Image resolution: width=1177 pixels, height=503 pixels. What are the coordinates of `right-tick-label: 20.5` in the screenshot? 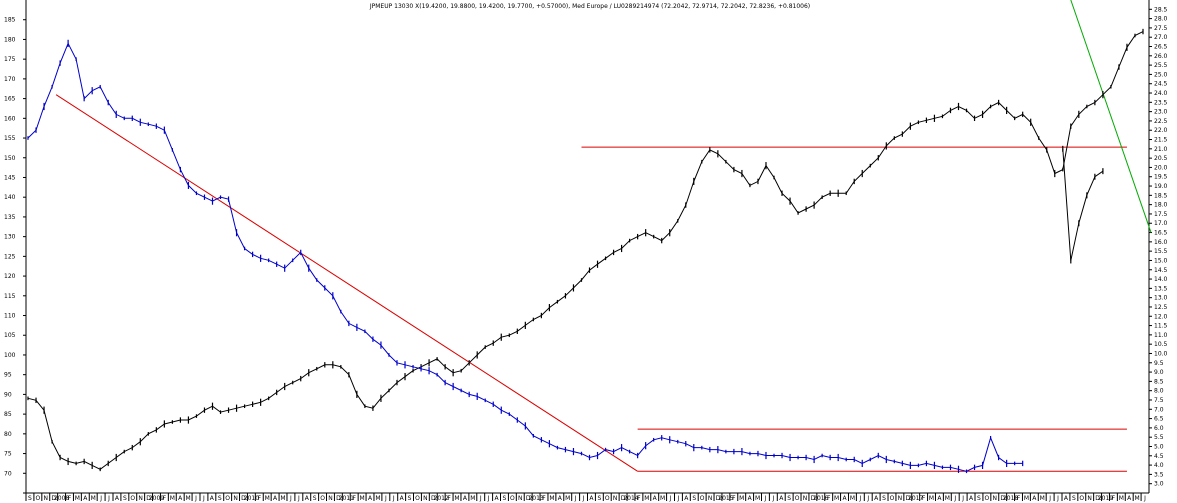 It's located at (1161, 158).